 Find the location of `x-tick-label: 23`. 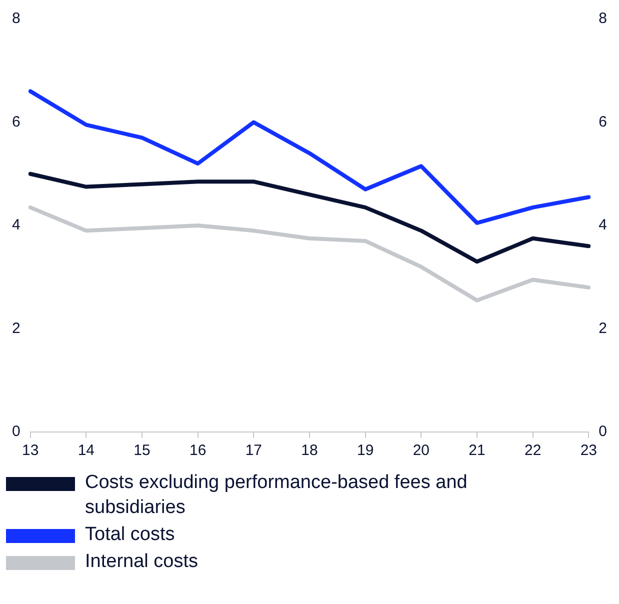

x-tick-label: 23 is located at coordinates (588, 451).